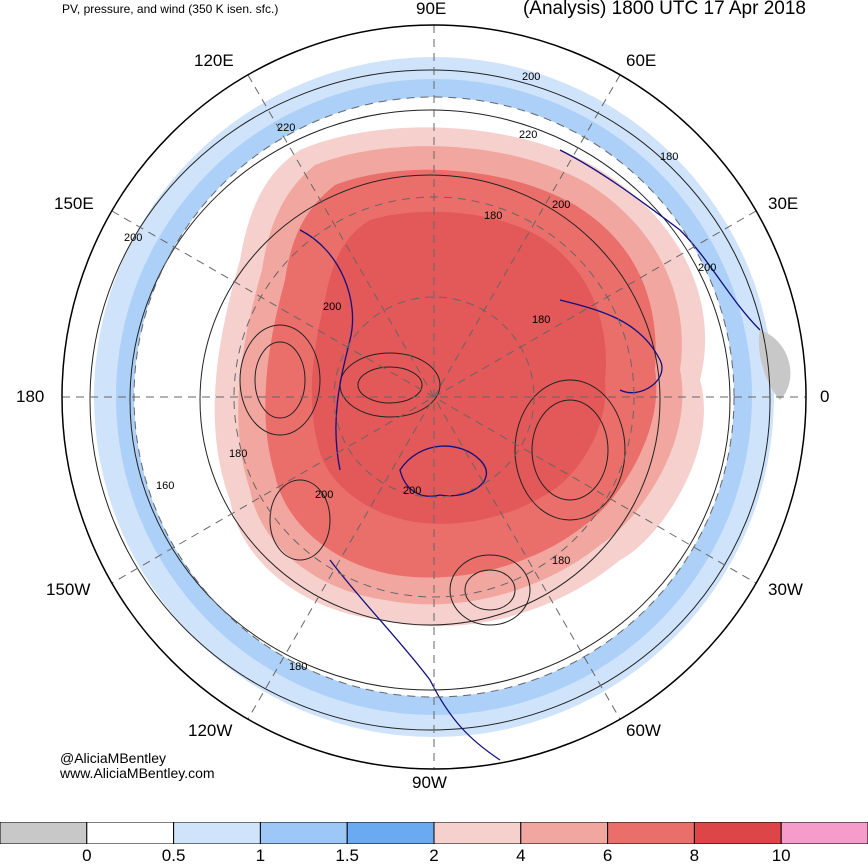 Image resolution: width=868 pixels, height=866 pixels. I want to click on lon-label-90e: 90E, so click(431, 9).